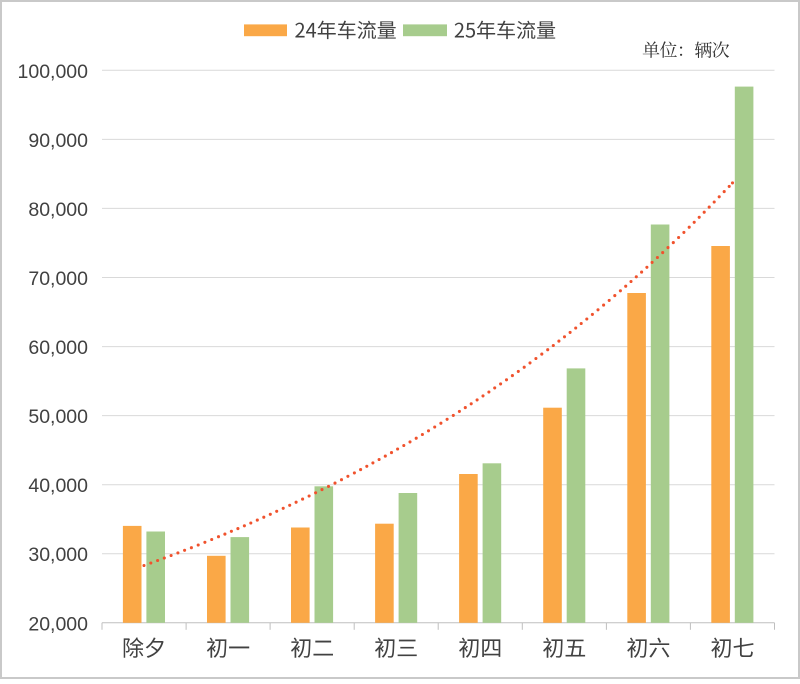 The image size is (800, 684). What do you see at coordinates (58, 279) in the screenshot?
I see `svg-text: 70,000` at bounding box center [58, 279].